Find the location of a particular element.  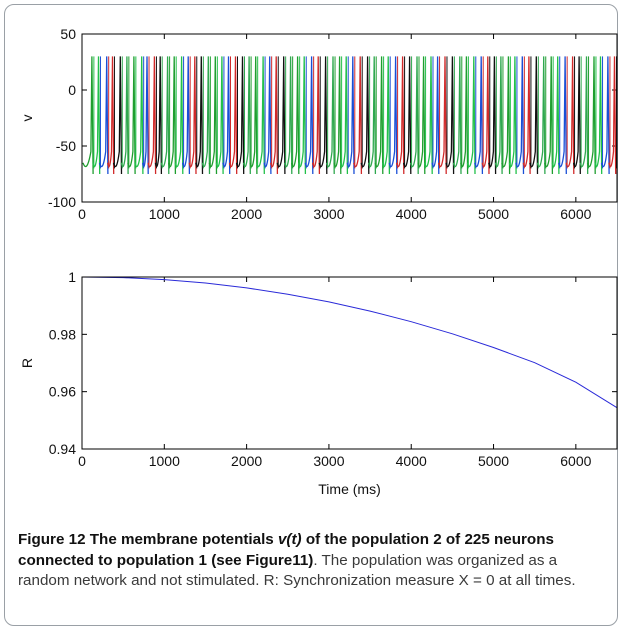

top-x-tick-label: 4000 is located at coordinates (411, 214).